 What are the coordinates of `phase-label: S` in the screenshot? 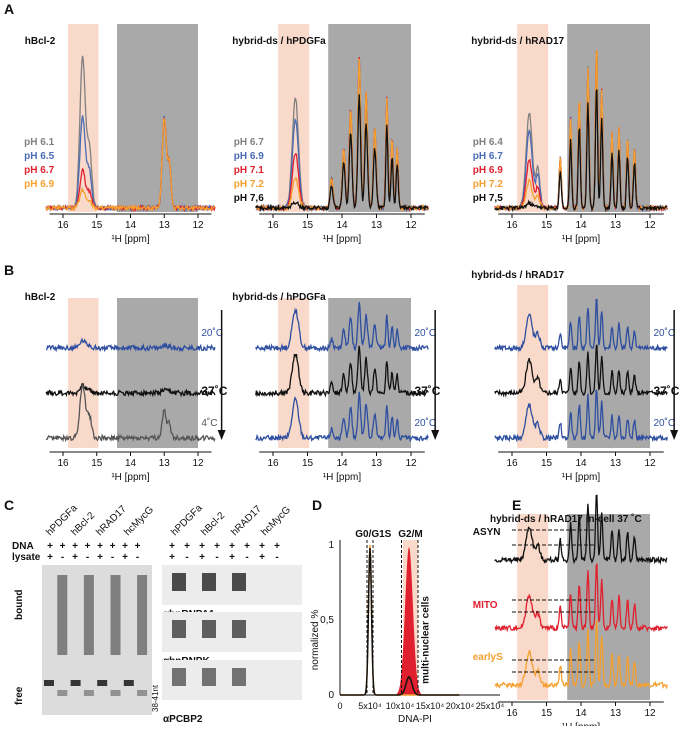 It's located at (388, 534).